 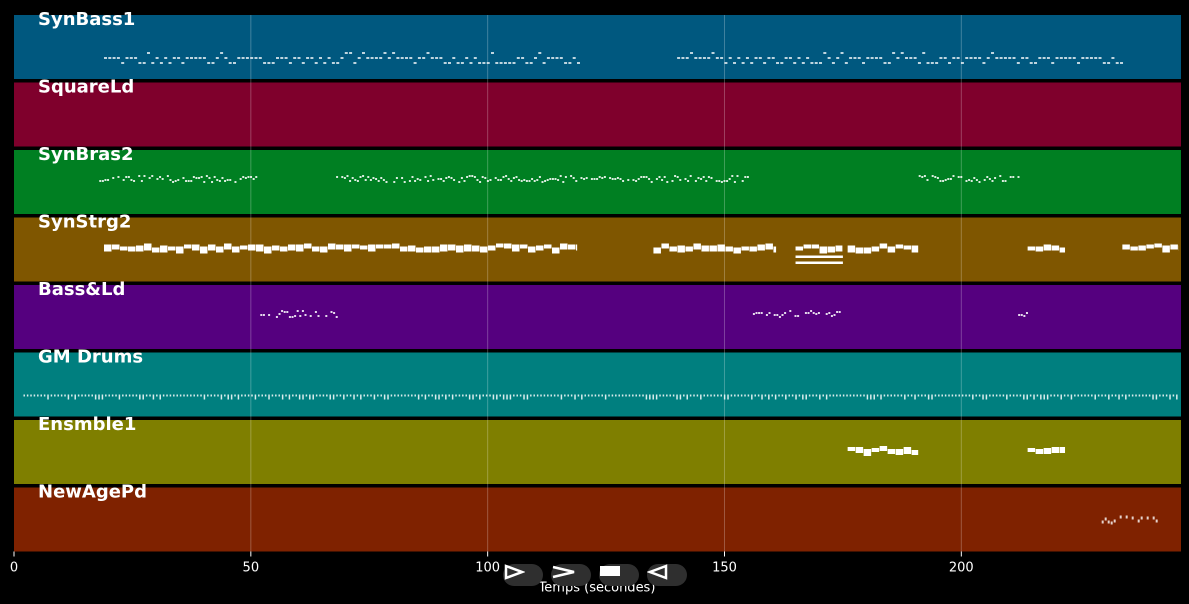 What do you see at coordinates (87, 424) in the screenshot?
I see `track-name-label: Ensmble1` at bounding box center [87, 424].